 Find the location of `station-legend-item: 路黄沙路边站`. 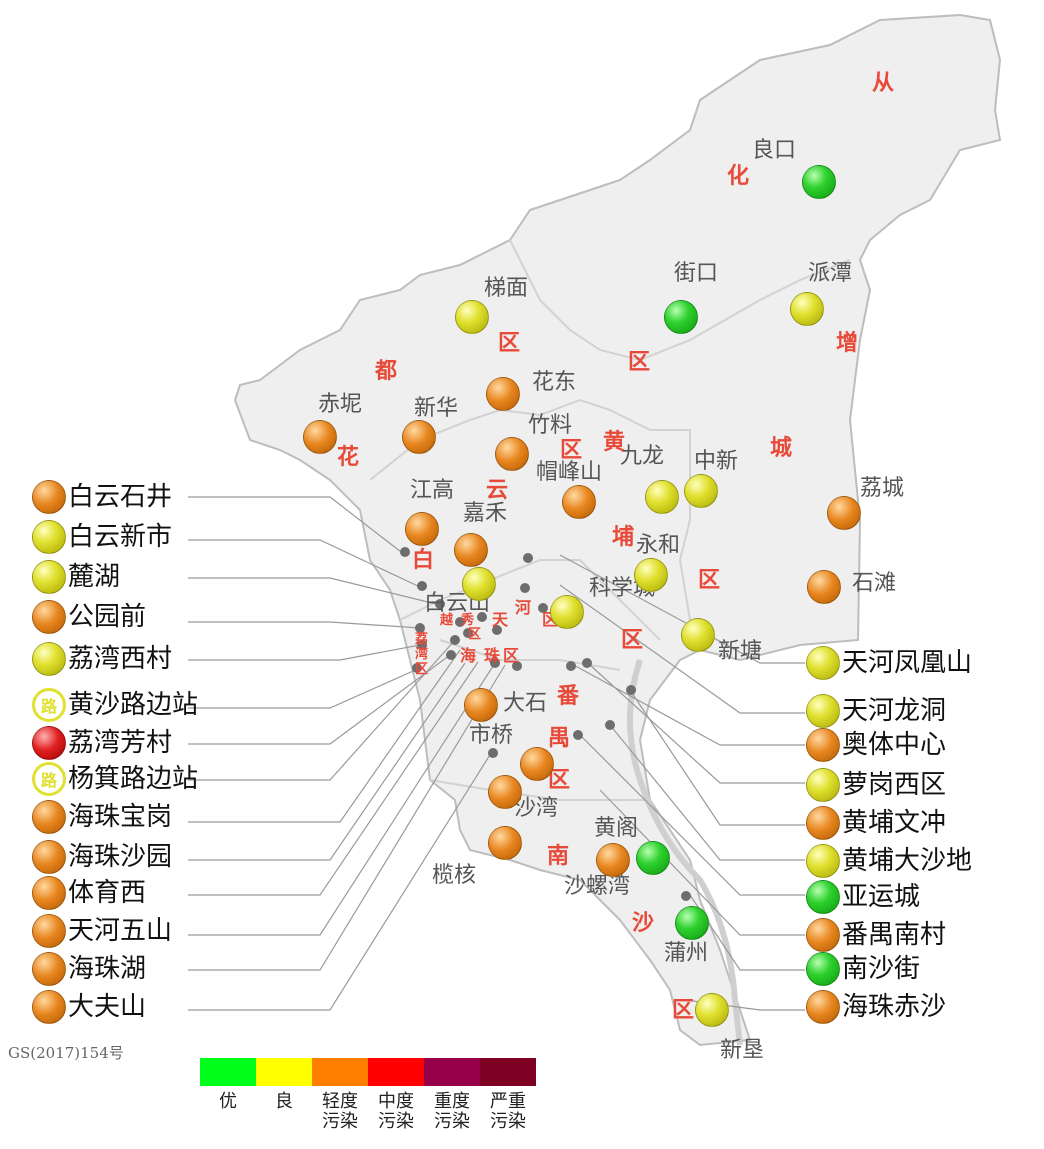

station-legend-item: 路黄沙路边站 is located at coordinates (115, 705).